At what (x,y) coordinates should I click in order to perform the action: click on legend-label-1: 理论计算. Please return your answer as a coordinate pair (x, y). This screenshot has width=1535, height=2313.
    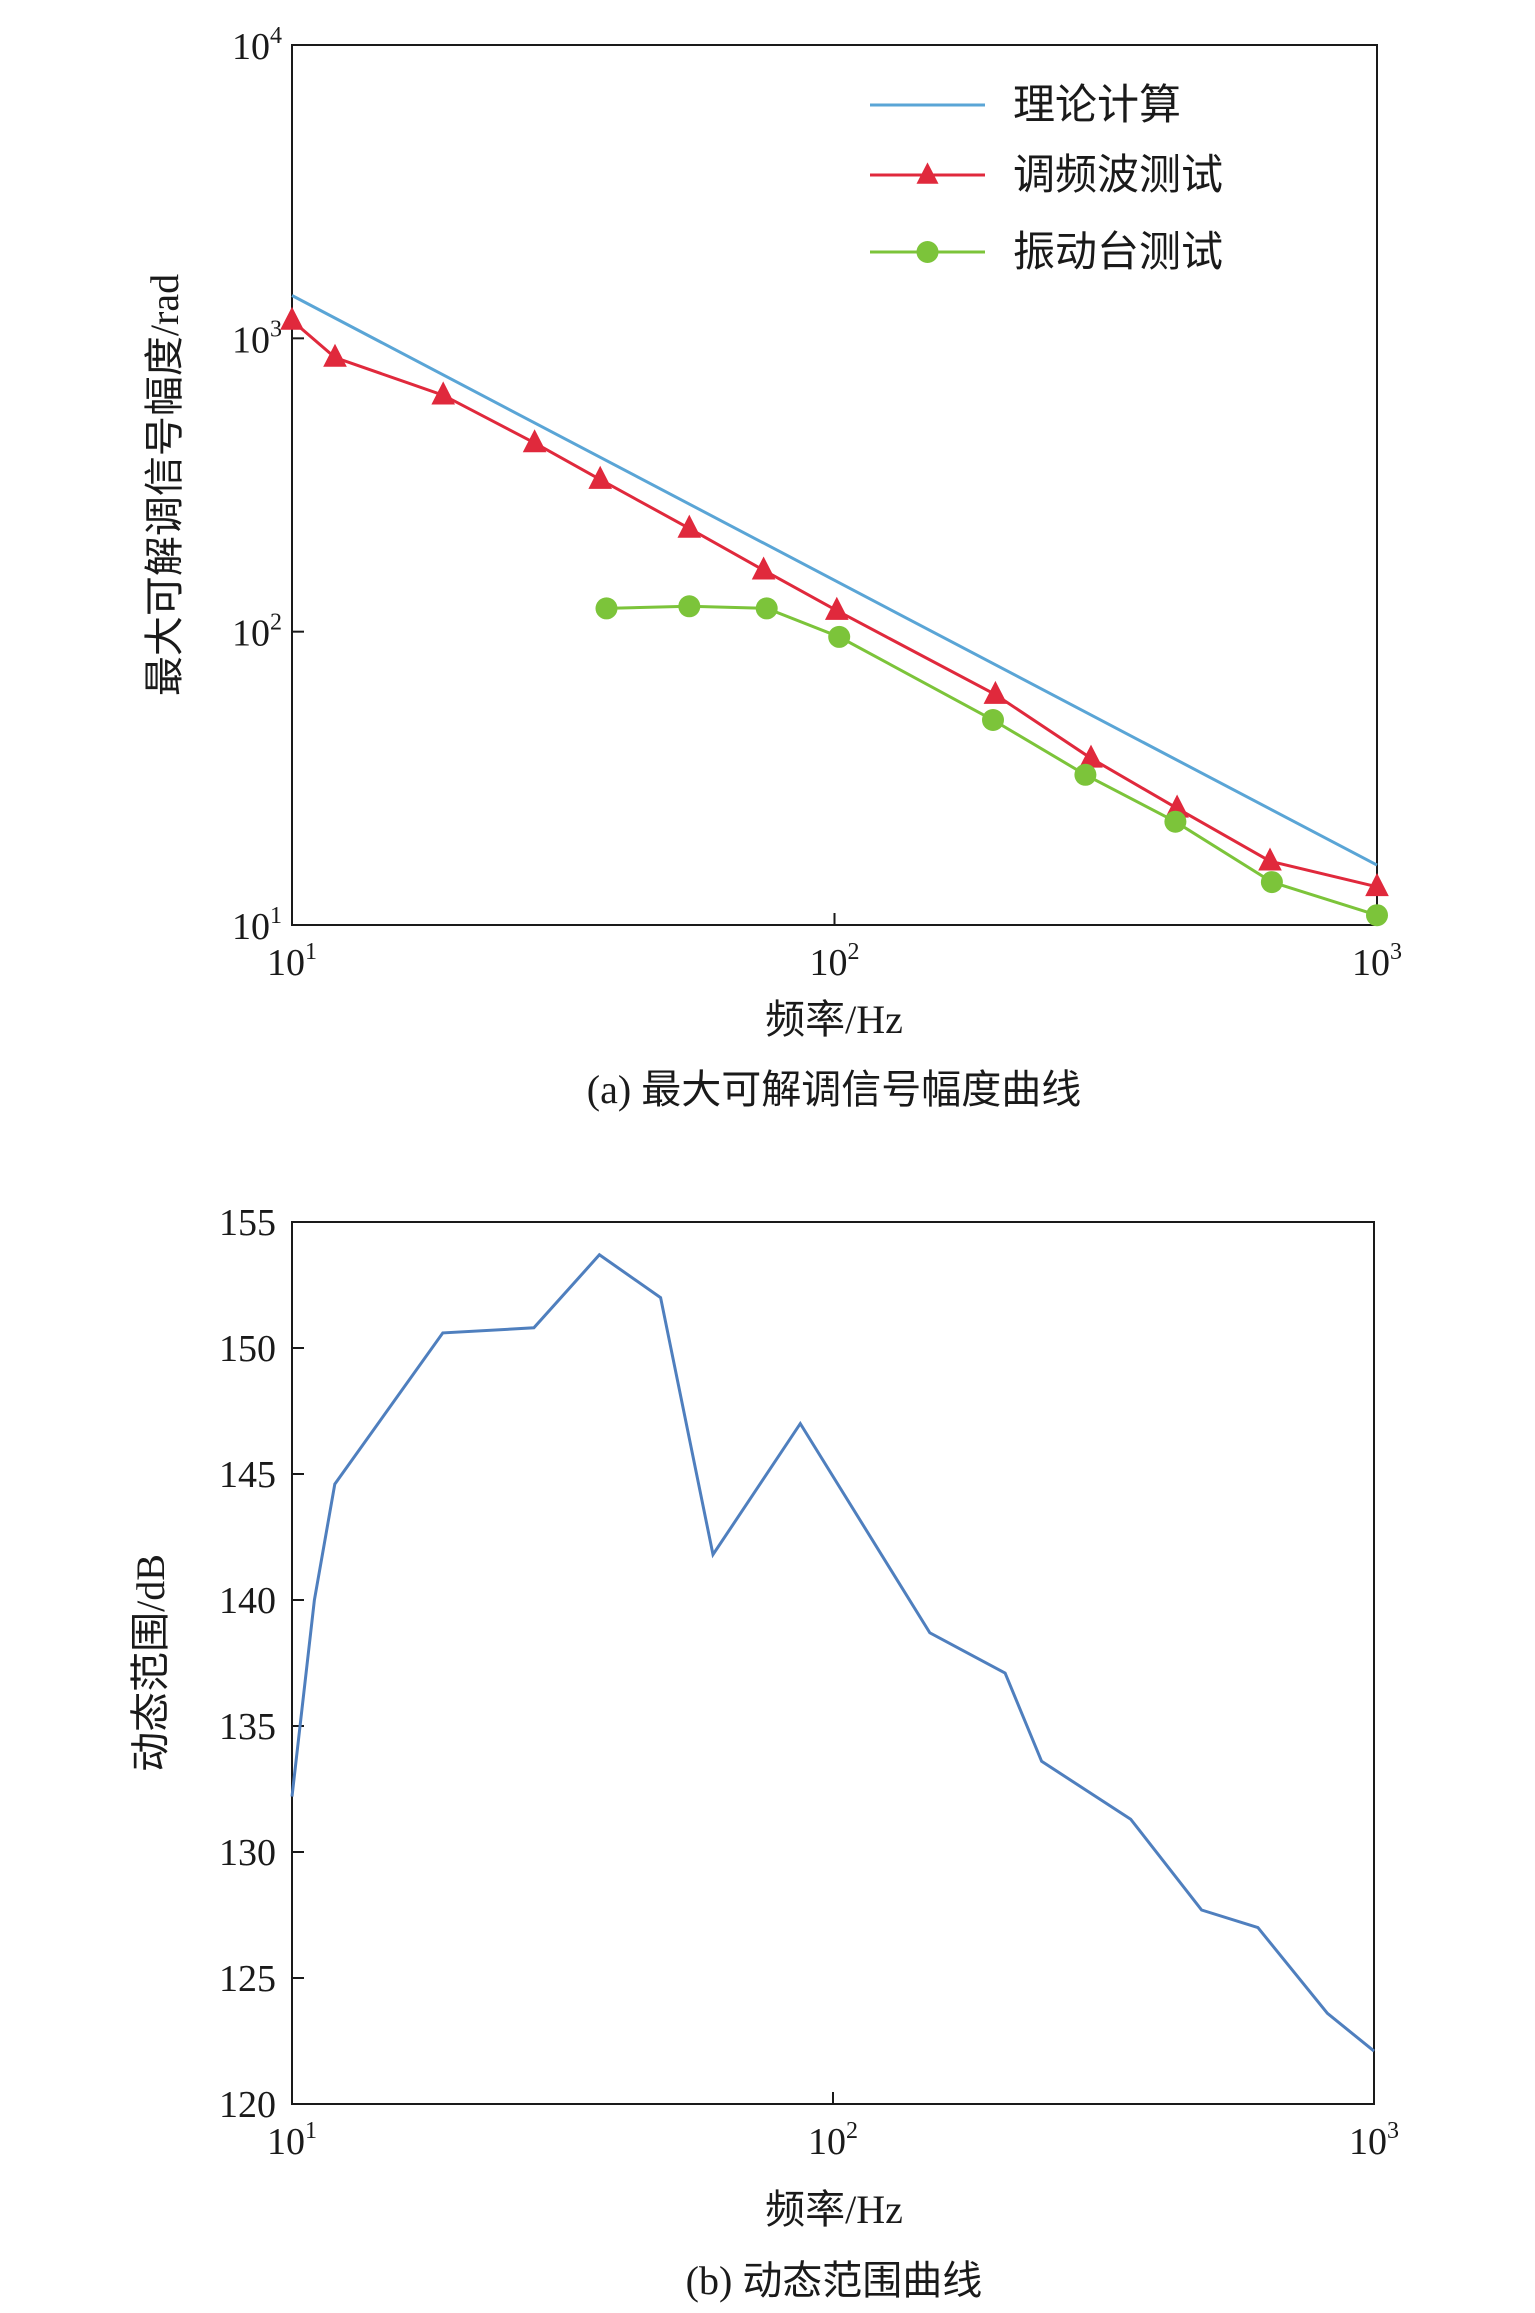
    Looking at the image, I should click on (1097, 106).